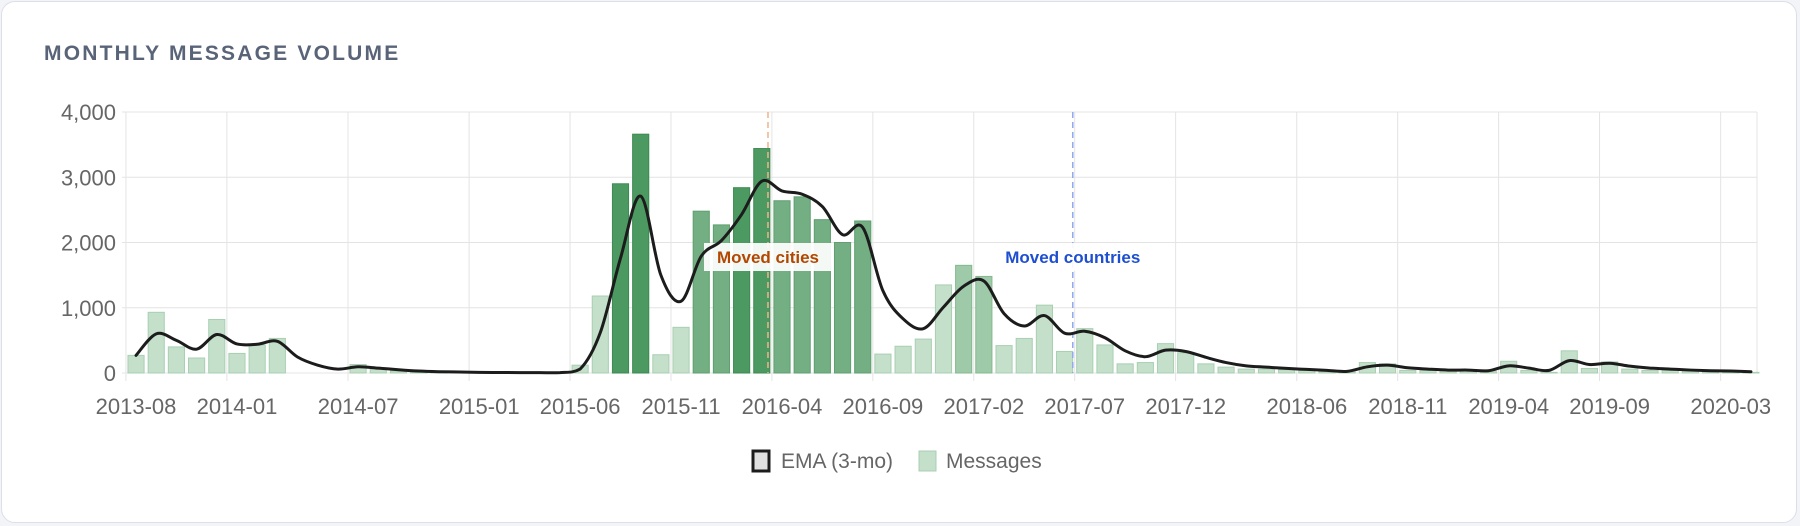 This screenshot has width=1800, height=526. Describe the element at coordinates (88, 308) in the screenshot. I see `y-tick-label: 1,000` at that location.